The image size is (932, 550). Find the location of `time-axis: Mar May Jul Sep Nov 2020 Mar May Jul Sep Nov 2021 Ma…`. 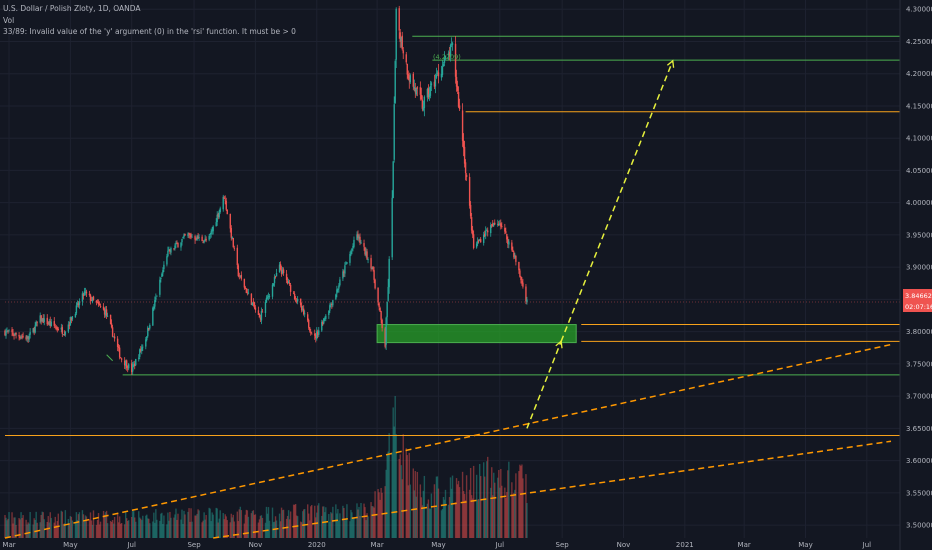

time-axis: Mar May Jul Sep Nov 2020 Mar May Jul Sep Nov 2021 Ma… is located at coordinates (436, 545).